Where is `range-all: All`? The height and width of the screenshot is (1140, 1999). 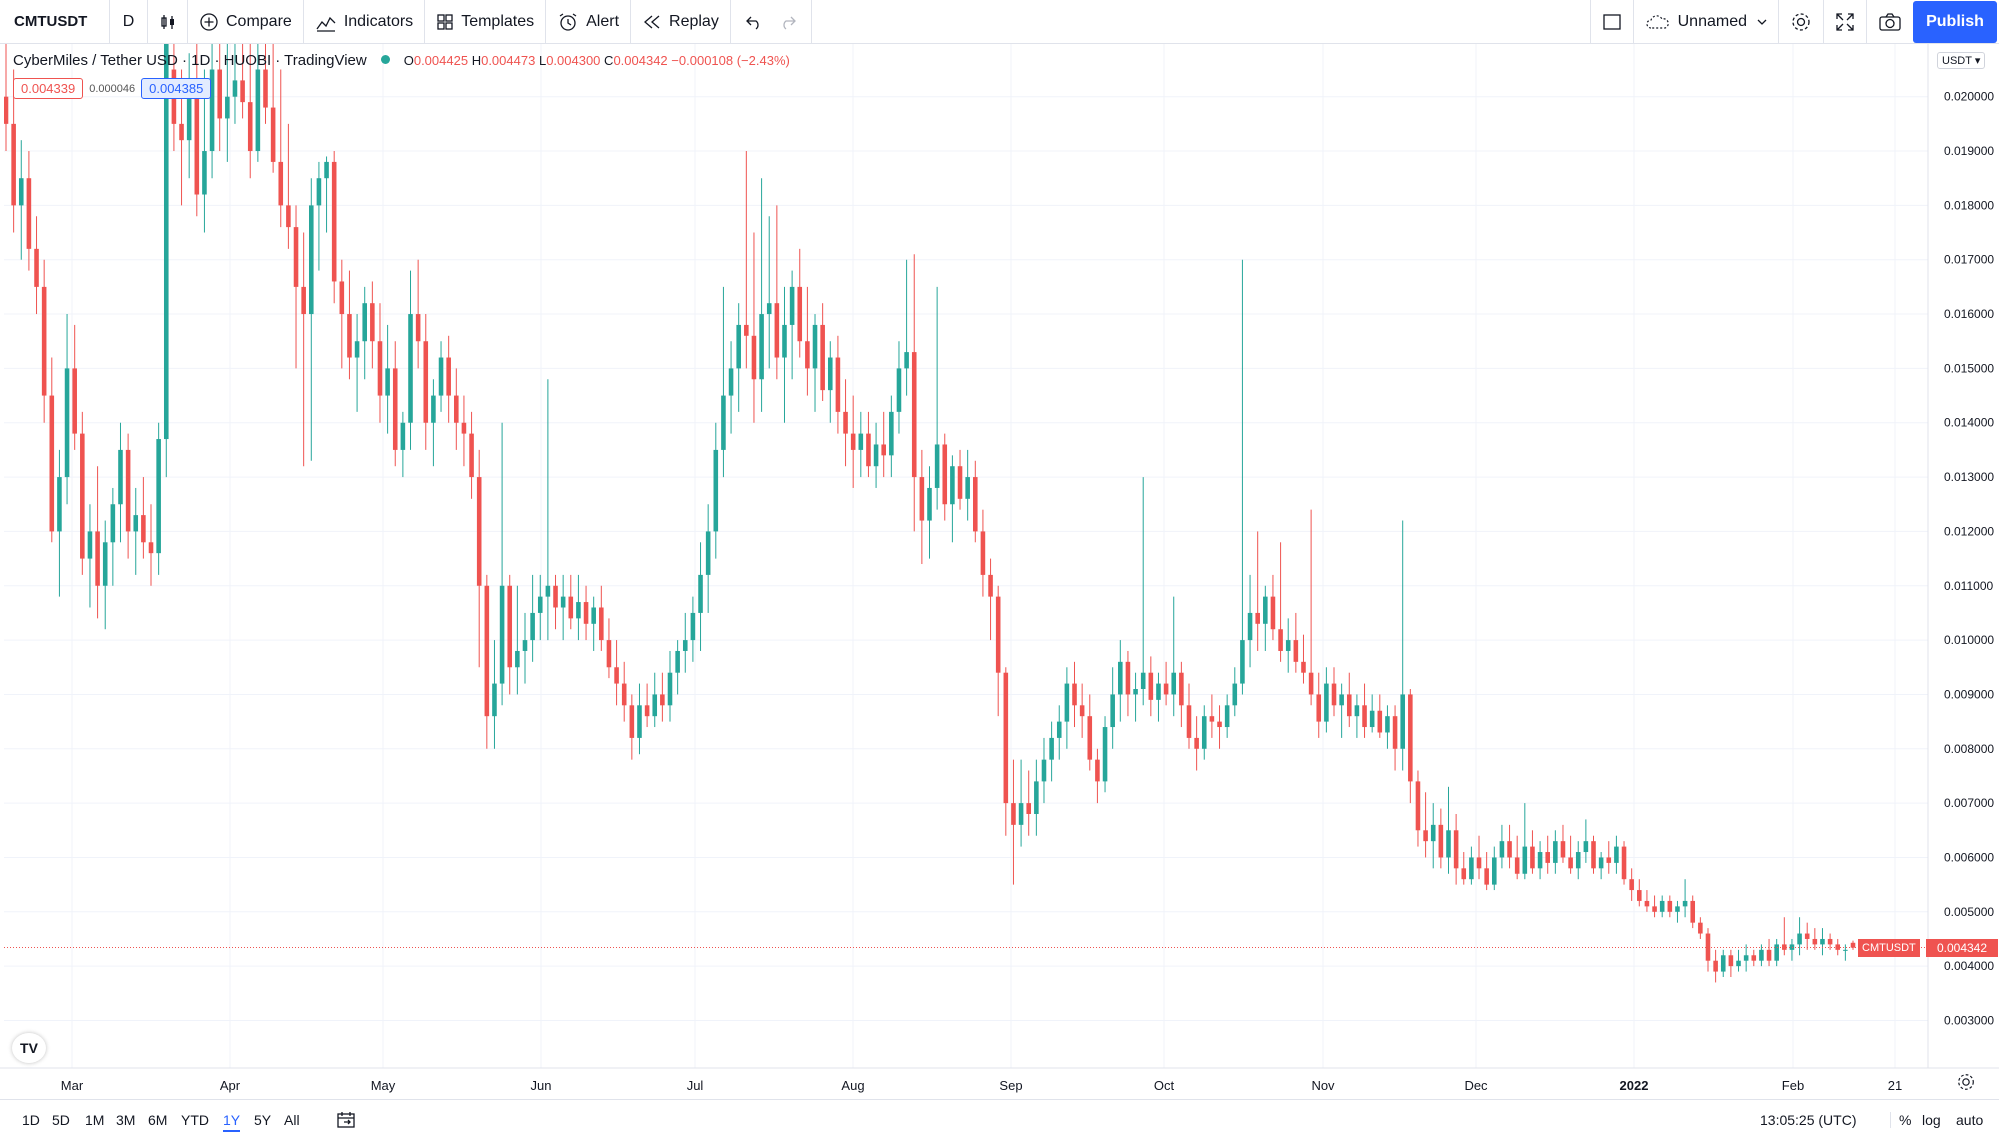
range-all: All is located at coordinates (292, 1120).